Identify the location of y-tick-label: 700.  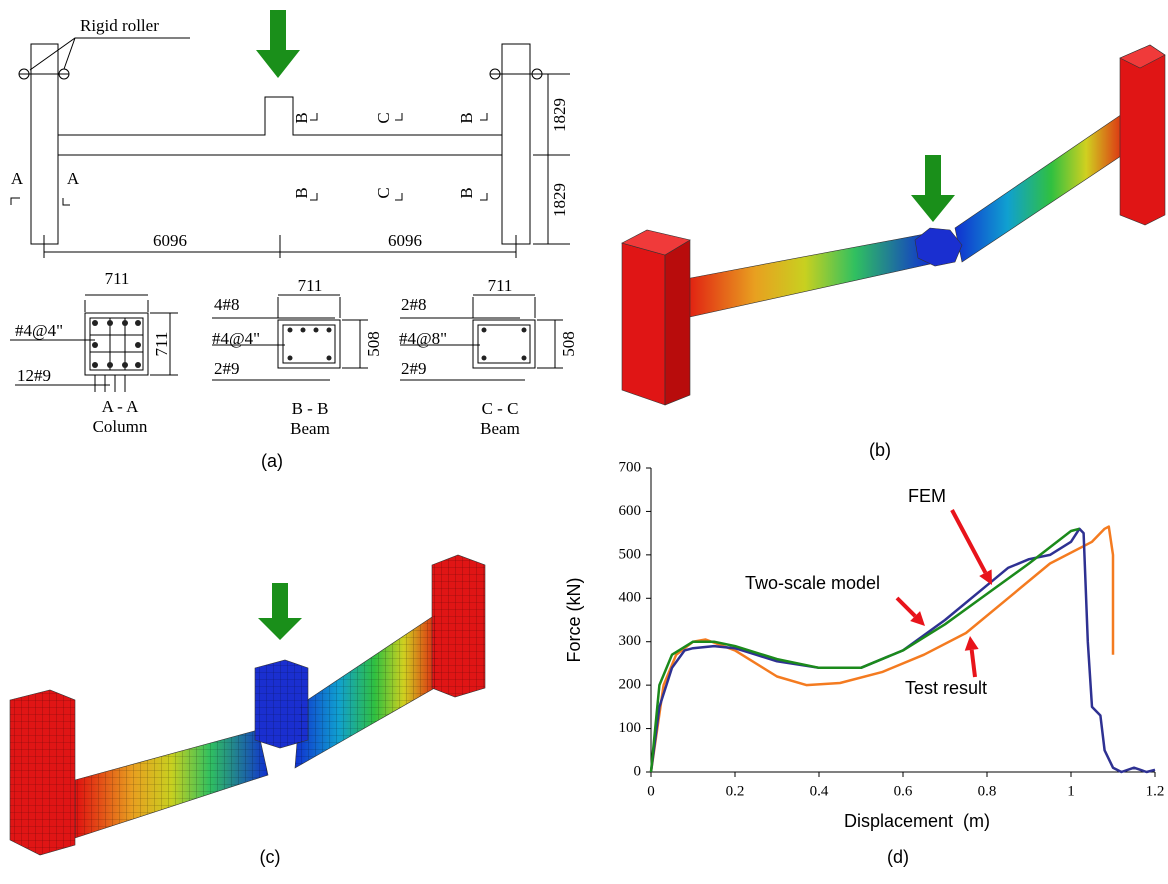
(630, 467).